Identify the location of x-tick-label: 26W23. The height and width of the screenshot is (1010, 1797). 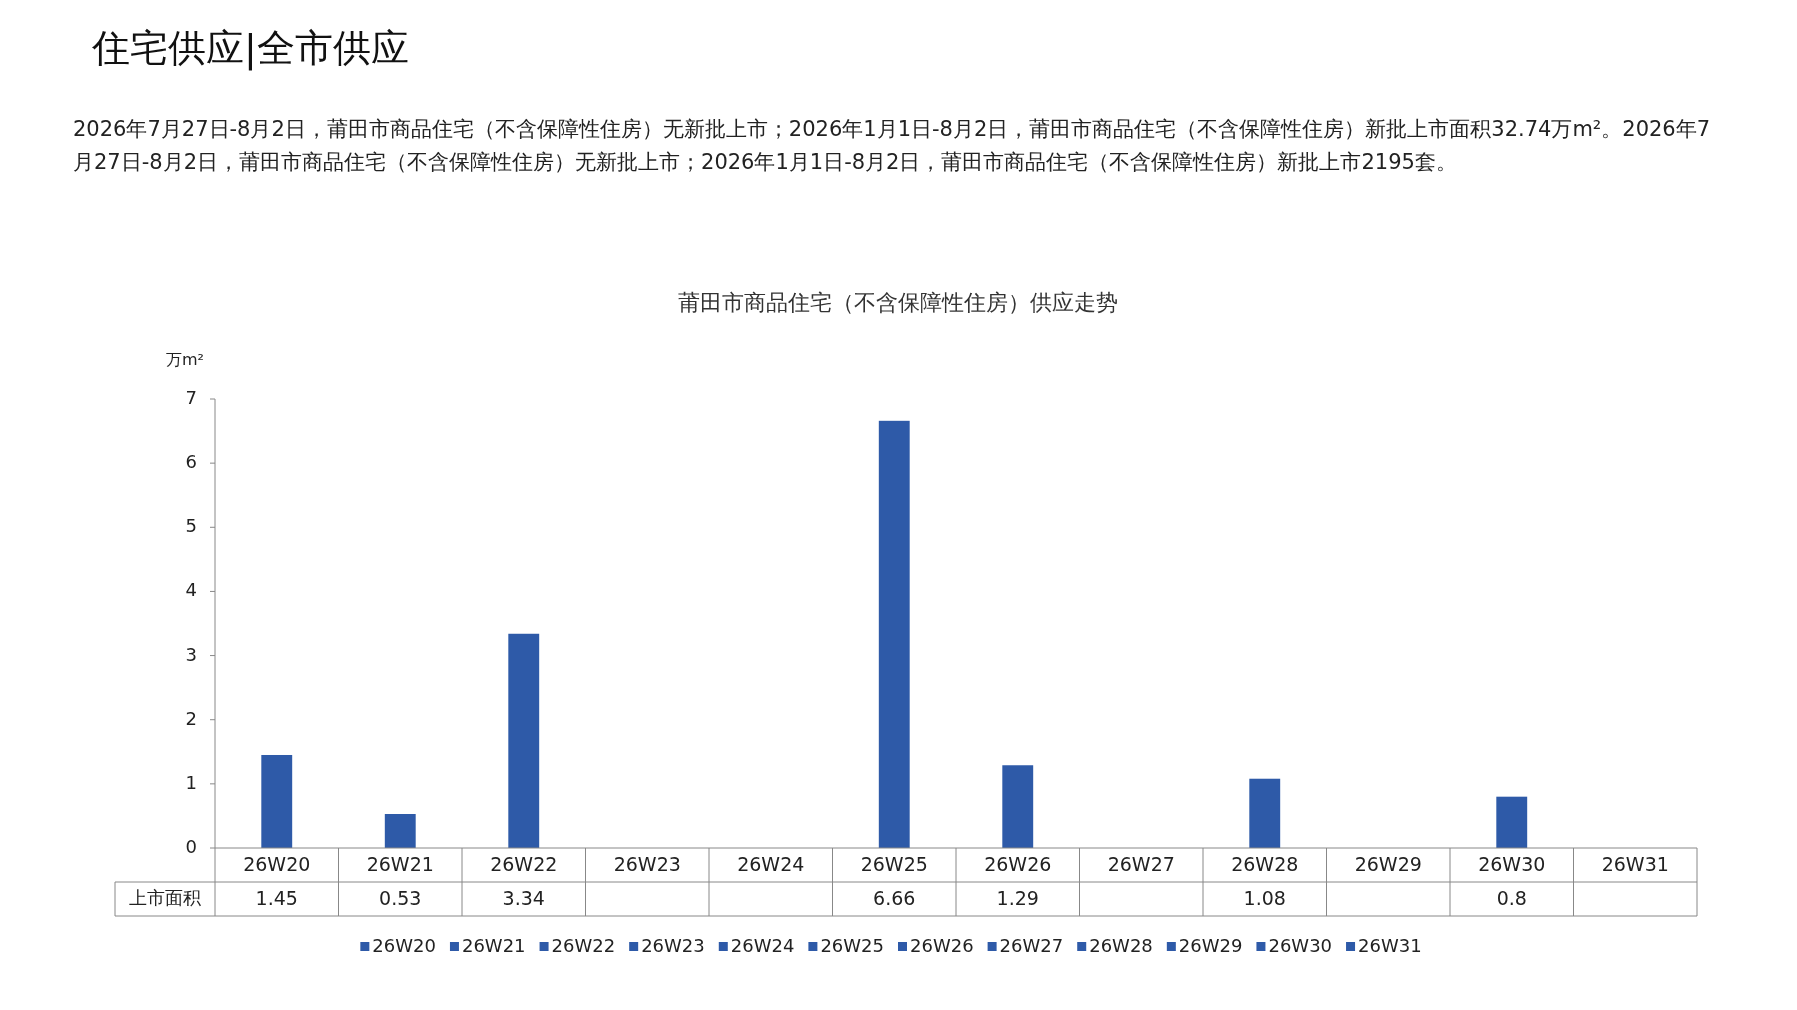
(647, 863).